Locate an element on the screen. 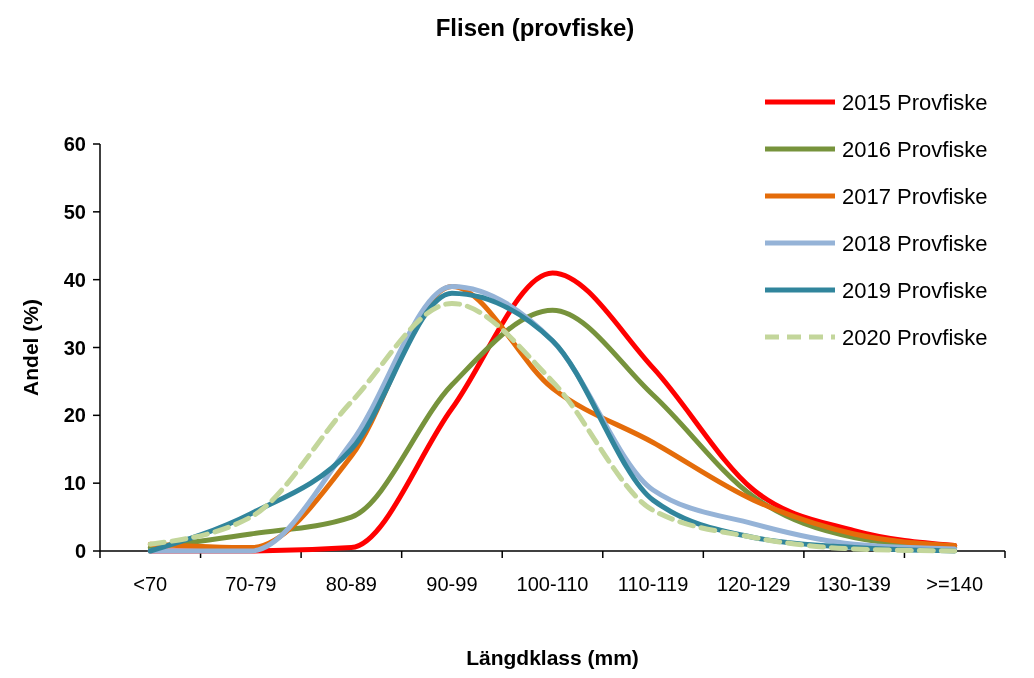  x-tick-label: >=140 is located at coordinates (955, 584).